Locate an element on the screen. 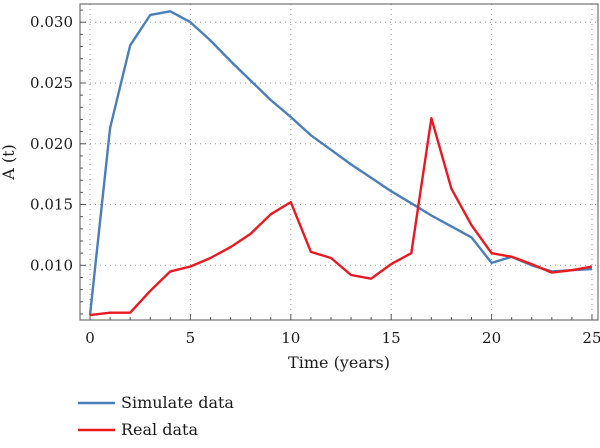  x-tick-label: 0 is located at coordinates (90, 338).